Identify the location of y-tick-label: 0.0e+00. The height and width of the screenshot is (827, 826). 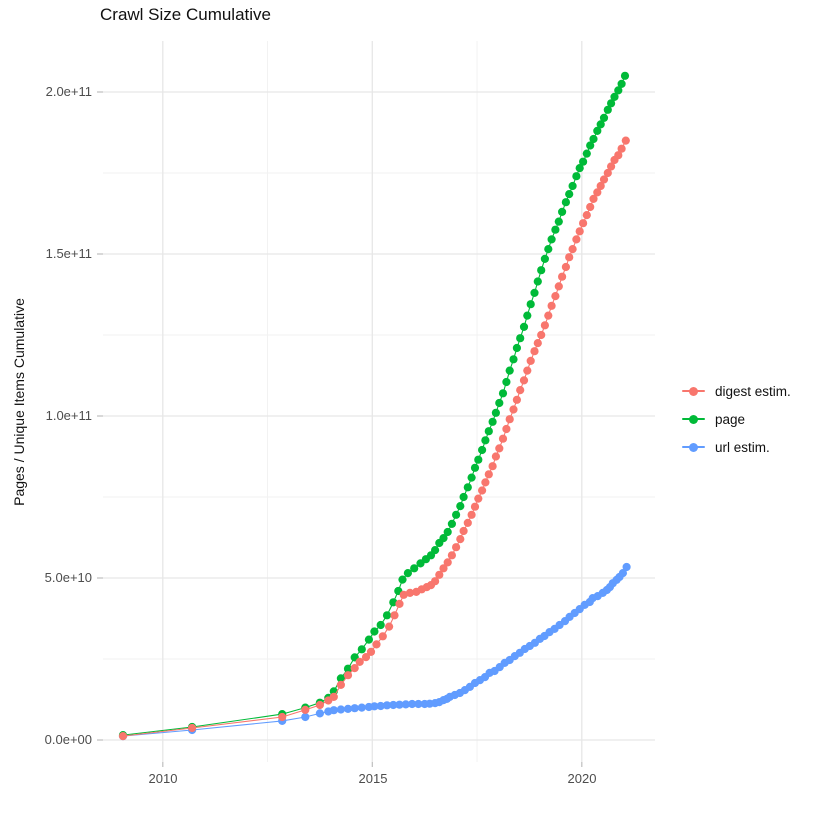
(68, 739).